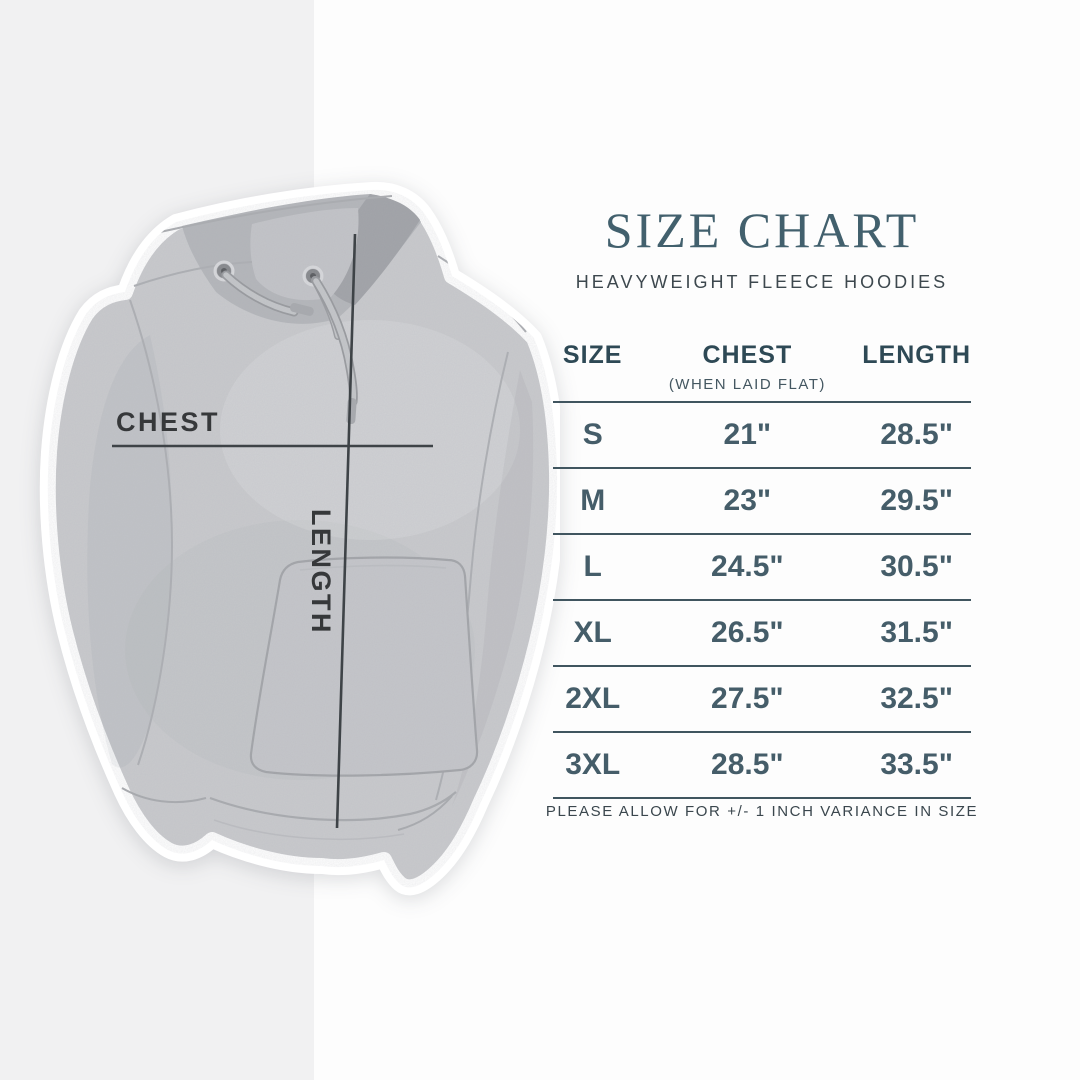 The height and width of the screenshot is (1080, 1080). I want to click on chest-note: (WHEN LAID FLAT), so click(747, 384).